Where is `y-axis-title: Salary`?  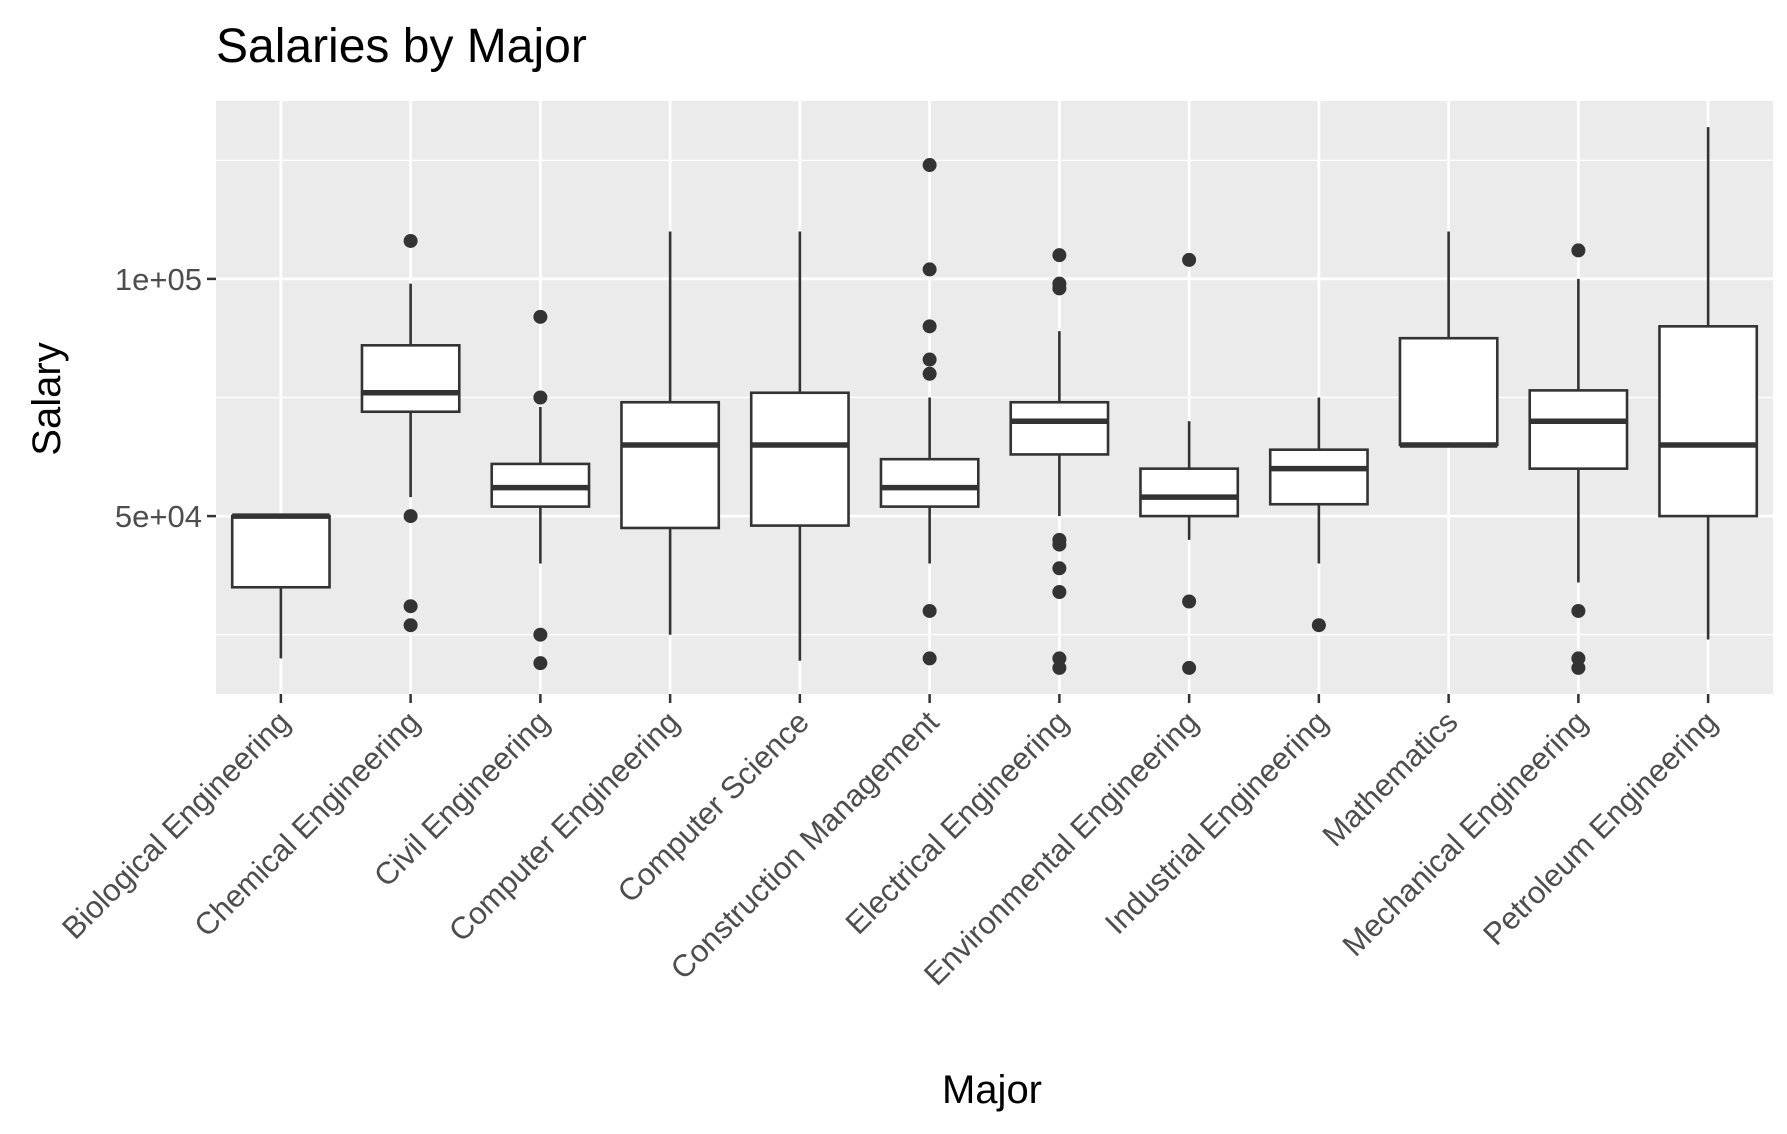 y-axis-title: Salary is located at coordinates (47, 398).